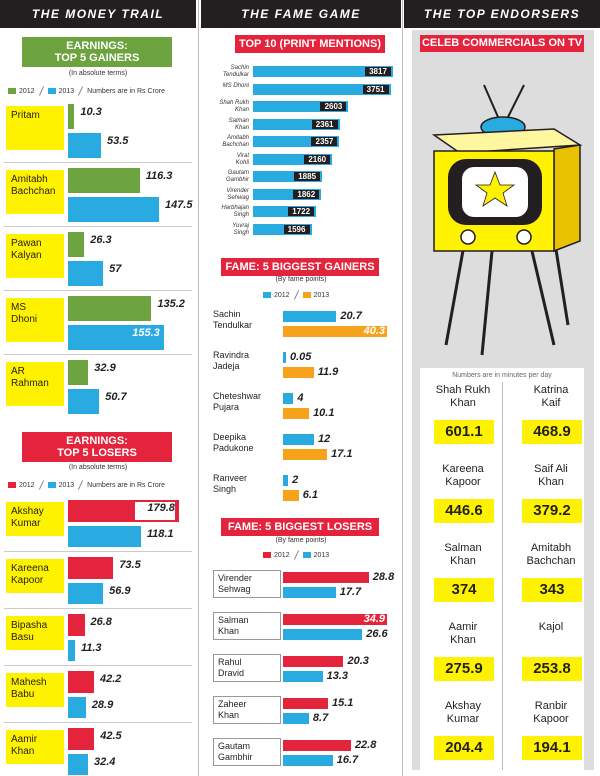 Image resolution: width=600 pixels, height=776 pixels. Describe the element at coordinates (463, 390) in the screenshot. I see `celeb-name-line: Shah Rukh` at that location.